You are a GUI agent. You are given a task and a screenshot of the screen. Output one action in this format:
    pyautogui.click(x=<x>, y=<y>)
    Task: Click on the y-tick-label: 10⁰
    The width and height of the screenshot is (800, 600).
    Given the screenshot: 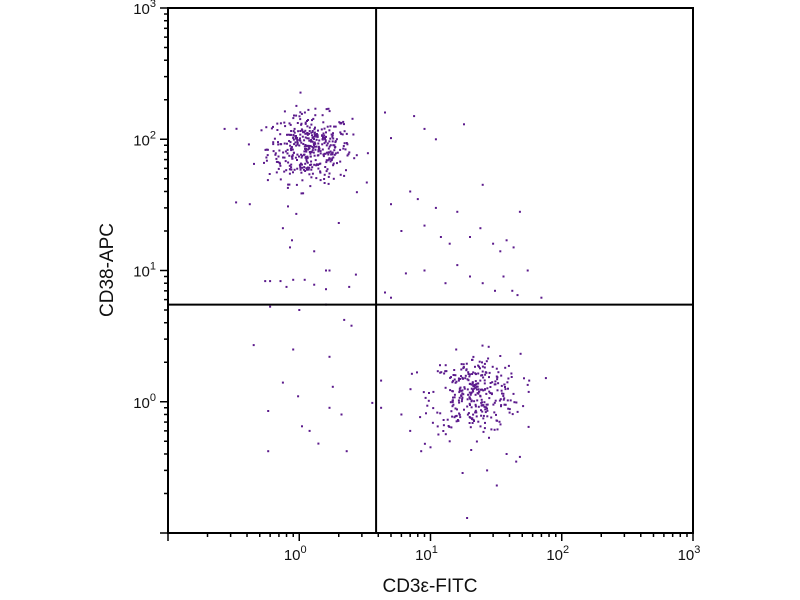 What is the action you would take?
    pyautogui.click(x=144, y=402)
    